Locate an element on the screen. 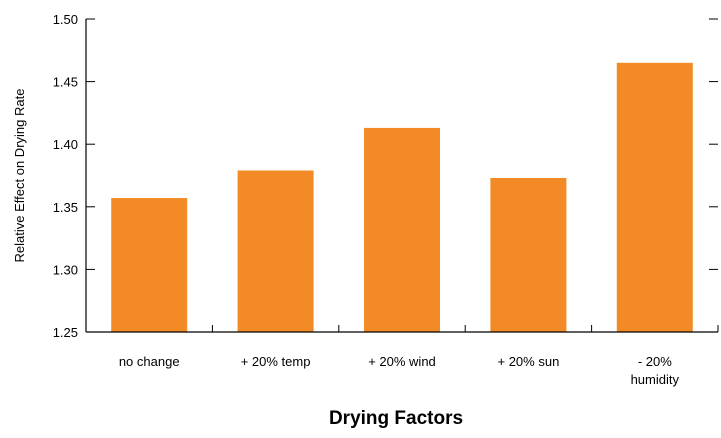  y-tick-label-4: 1.45 is located at coordinates (65, 82).